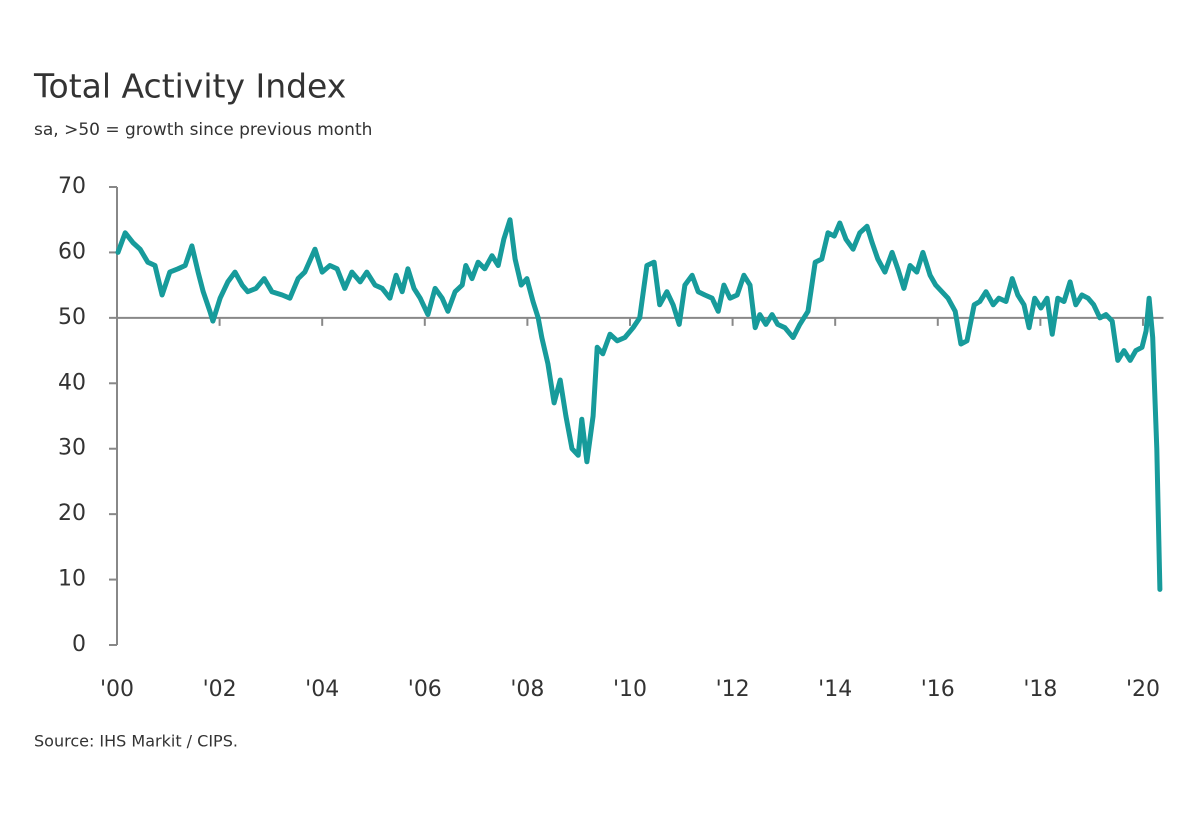 The image size is (1200, 828). Describe the element at coordinates (79, 644) in the screenshot. I see `y-tick-label: 0` at that location.